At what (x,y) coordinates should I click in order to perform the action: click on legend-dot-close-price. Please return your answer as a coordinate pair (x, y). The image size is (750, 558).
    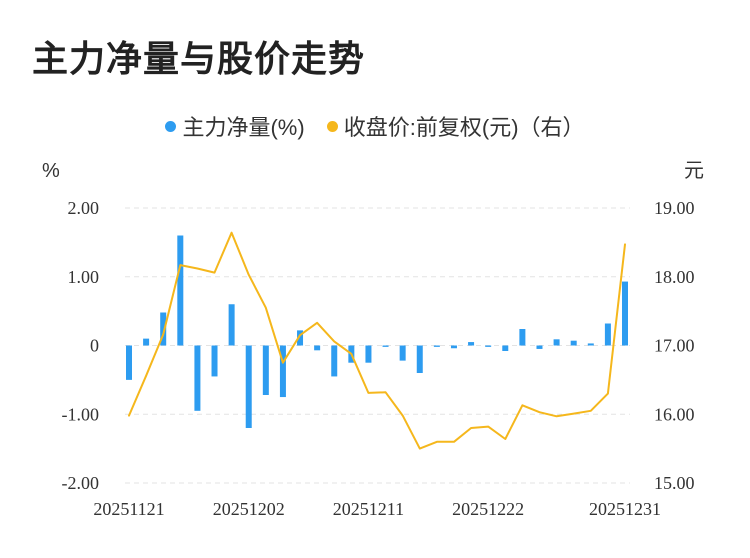
    Looking at the image, I should click on (332, 126).